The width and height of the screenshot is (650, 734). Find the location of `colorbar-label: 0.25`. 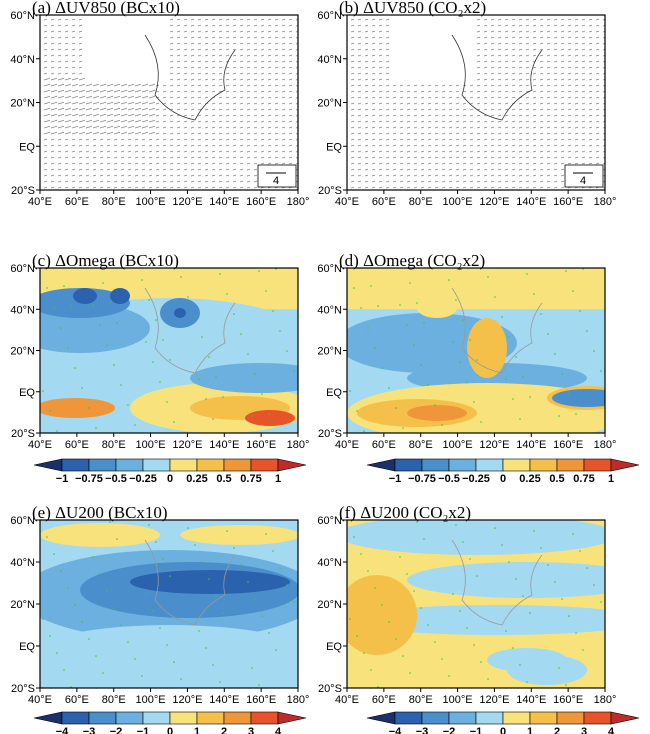

colorbar-label: 0.25 is located at coordinates (529, 479).